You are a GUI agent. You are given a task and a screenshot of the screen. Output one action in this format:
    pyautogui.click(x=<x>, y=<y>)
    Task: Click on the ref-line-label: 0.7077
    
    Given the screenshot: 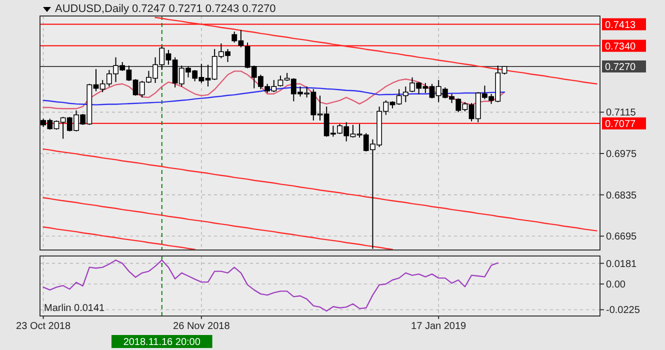 What is the action you would take?
    pyautogui.click(x=620, y=124)
    